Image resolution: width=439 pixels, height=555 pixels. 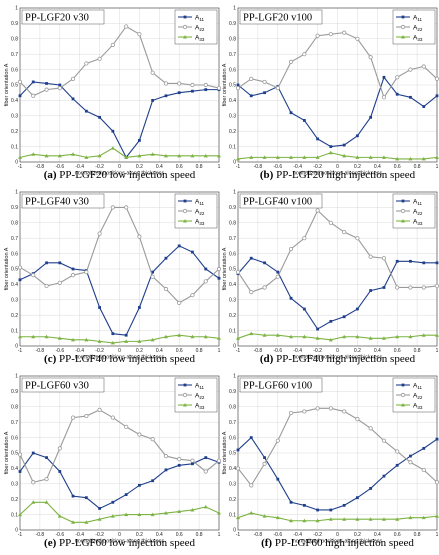 I want to click on panel-title: PP-LGF20 v100, so click(x=277, y=18).